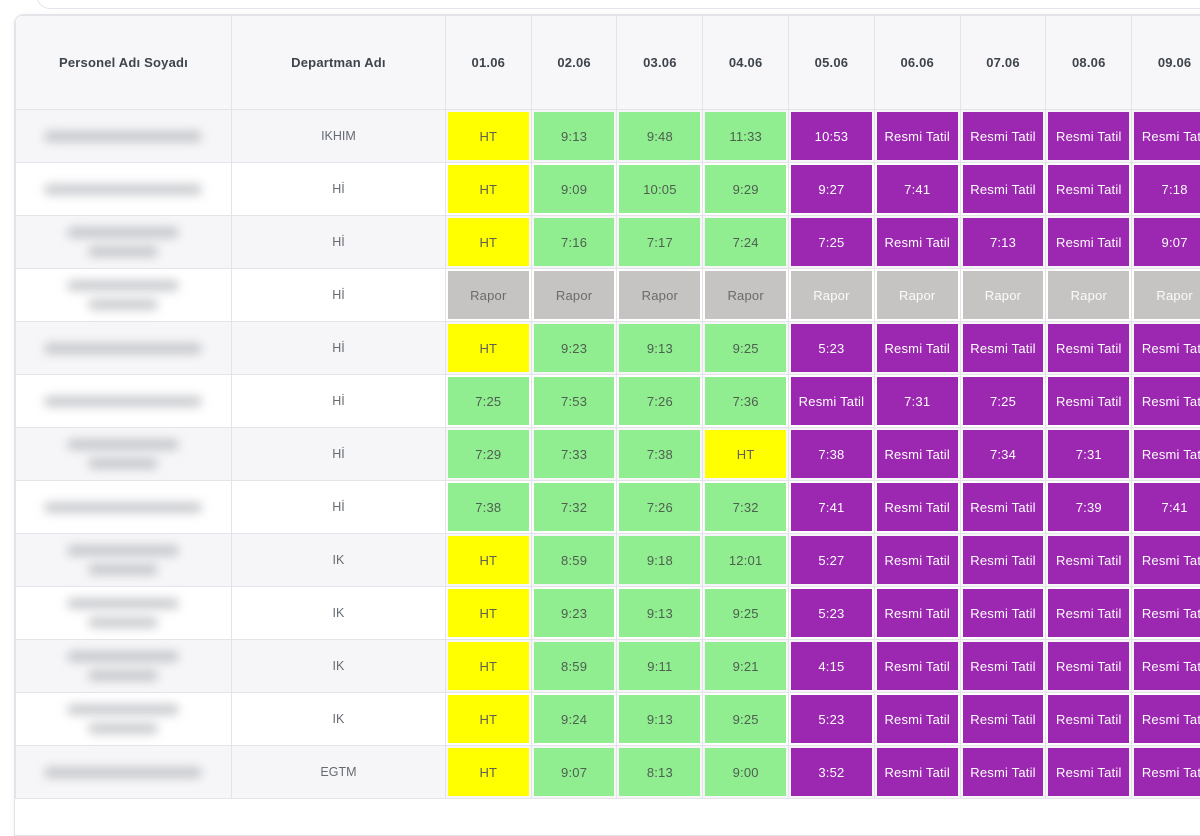 The image size is (1200, 836). I want to click on attendance-value: 9:07, so click(1167, 242).